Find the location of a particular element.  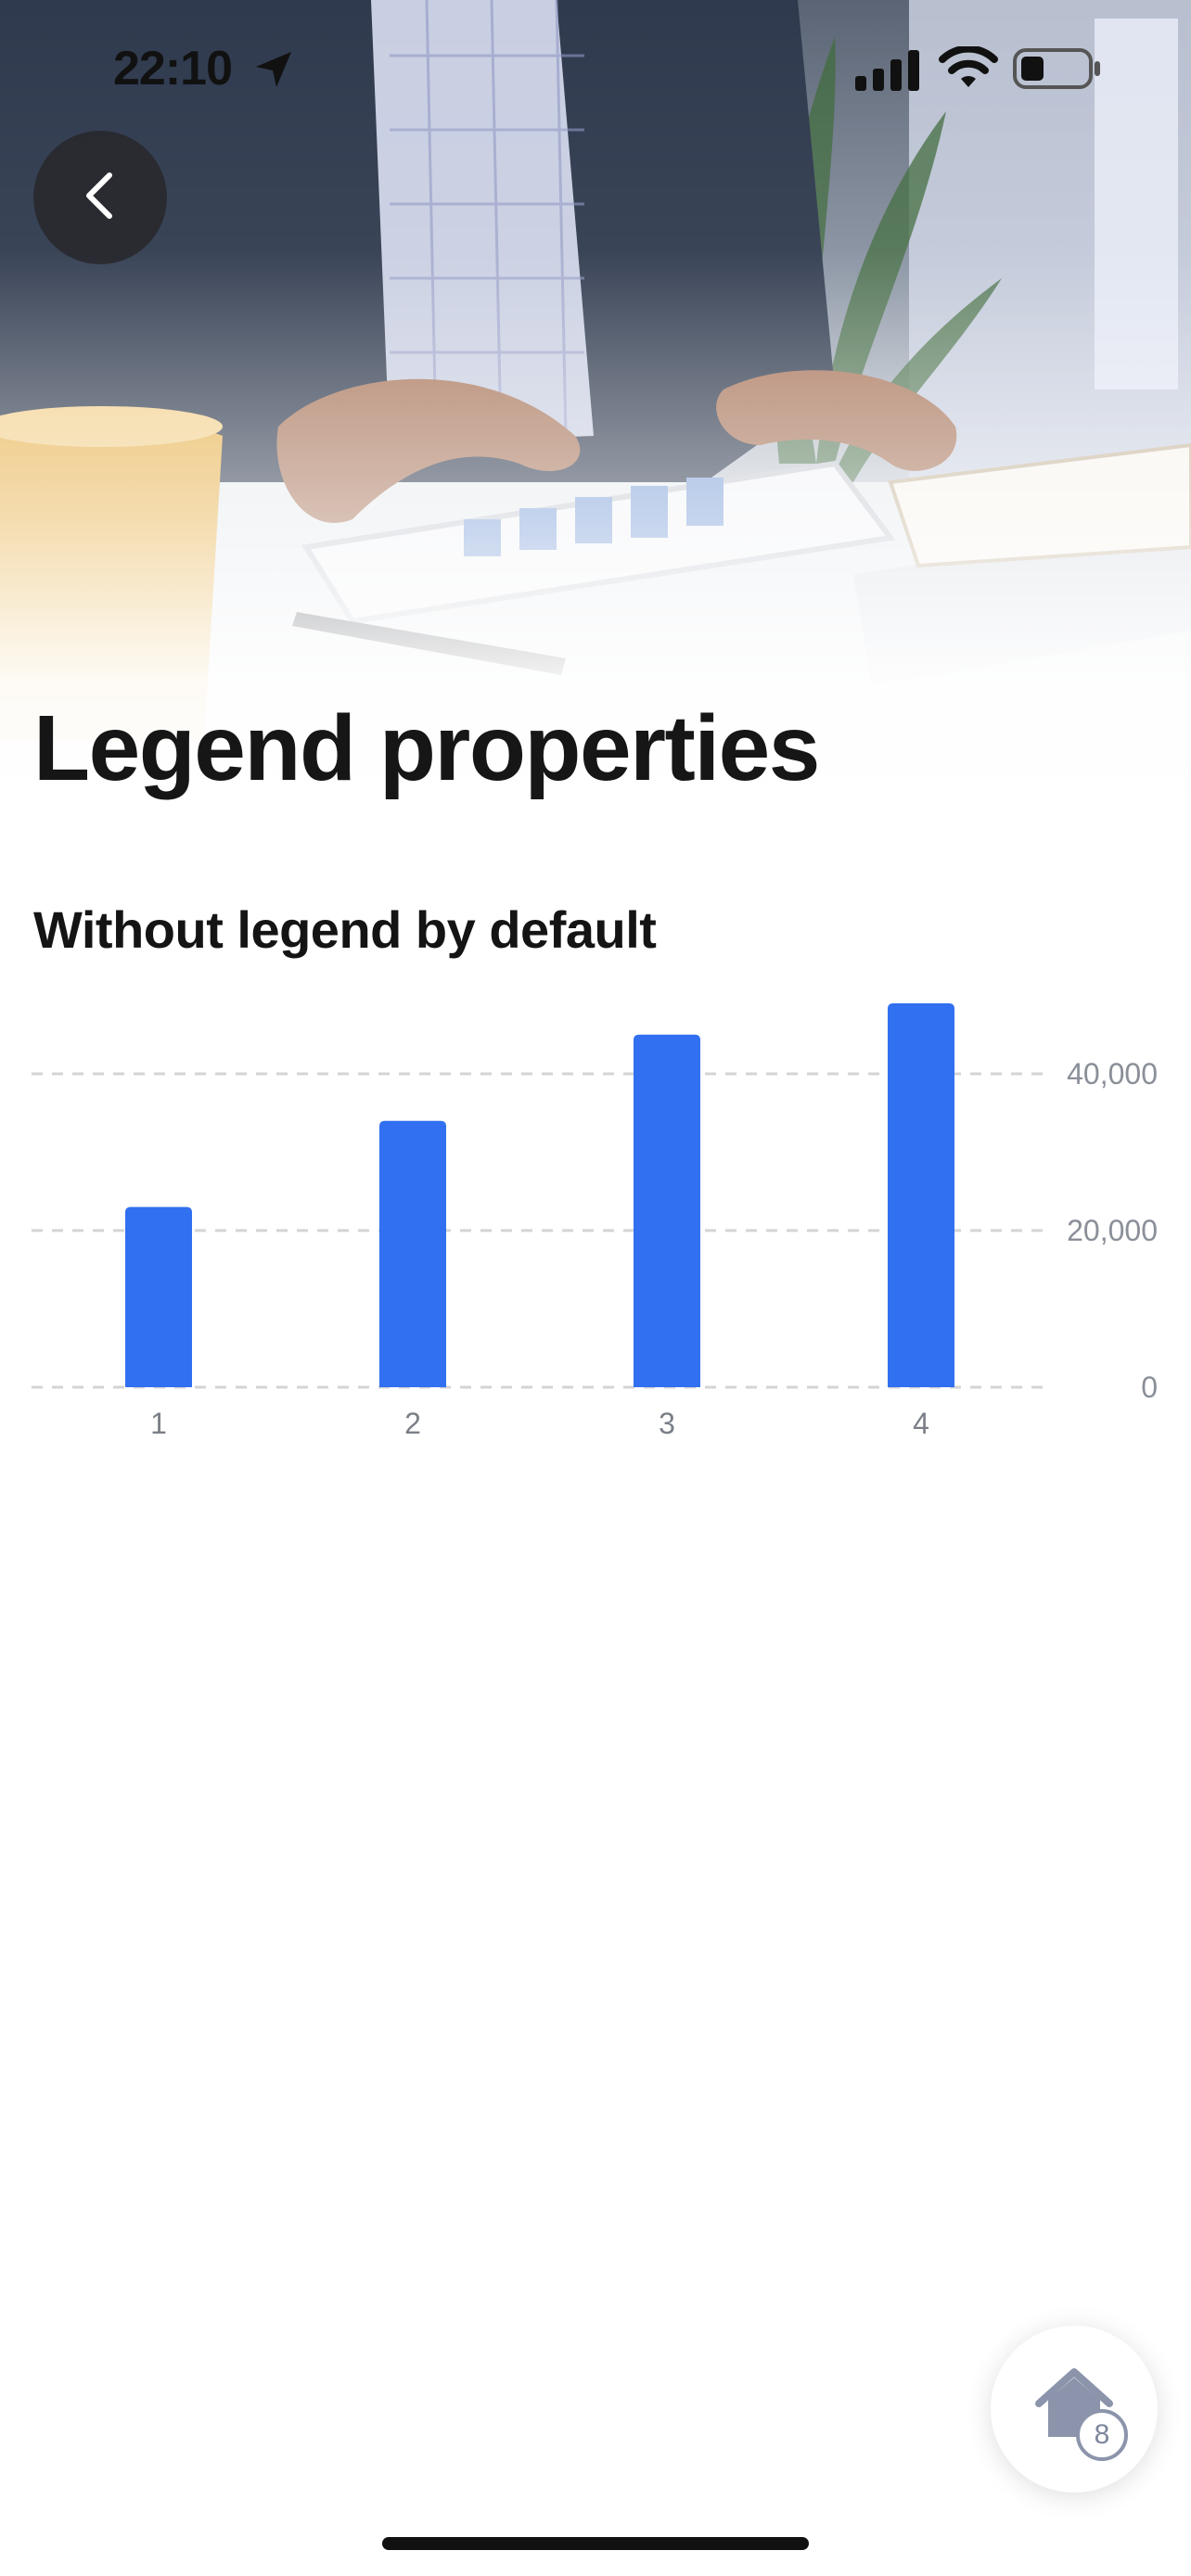

x-tick-label: 3 is located at coordinates (667, 1424).